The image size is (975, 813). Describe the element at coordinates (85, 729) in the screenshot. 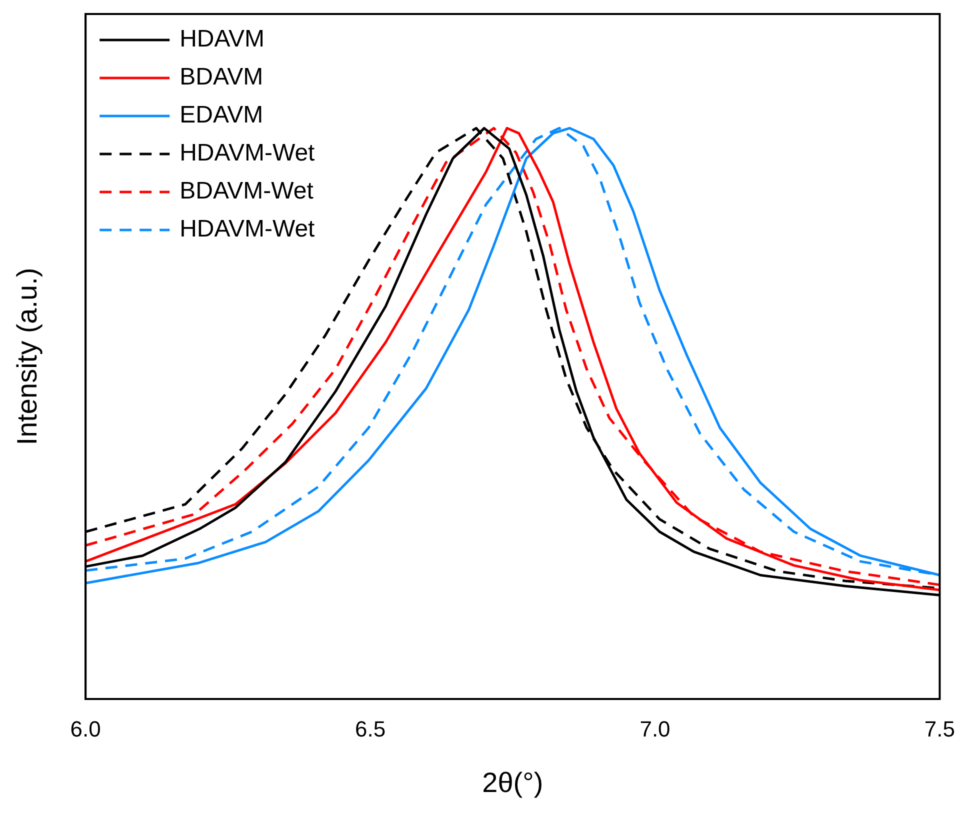

I see `x-tick-label: 6.0` at that location.